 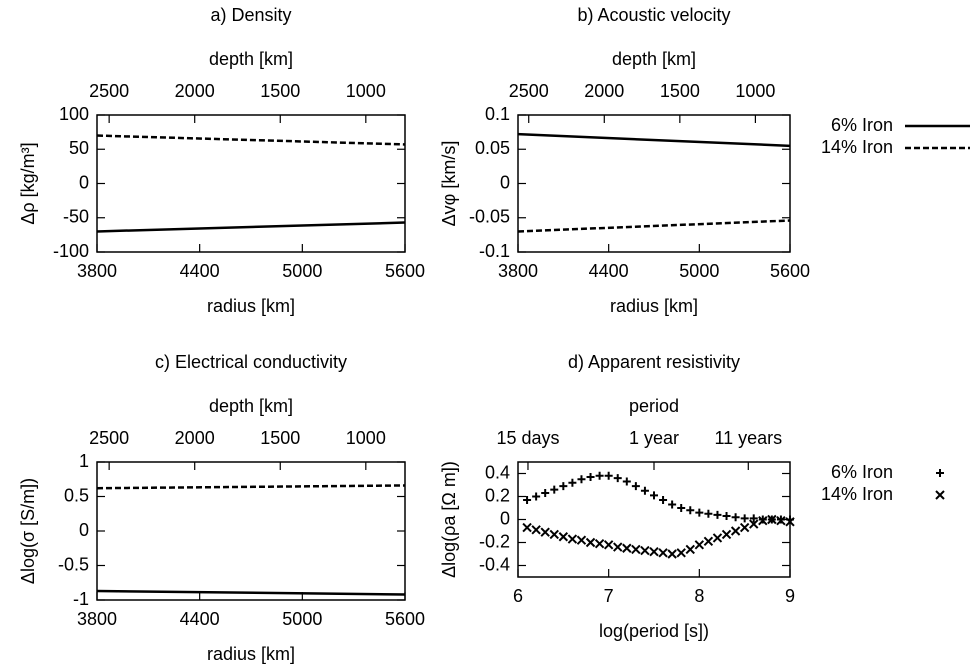 What do you see at coordinates (699, 596) in the screenshot?
I see `x-tick-label: 8` at bounding box center [699, 596].